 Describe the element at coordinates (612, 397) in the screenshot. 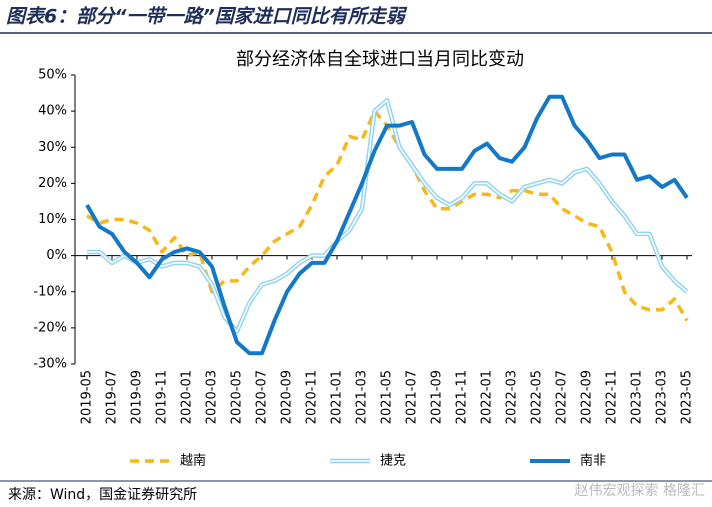

I see `x-tick-label: 2022-11` at that location.